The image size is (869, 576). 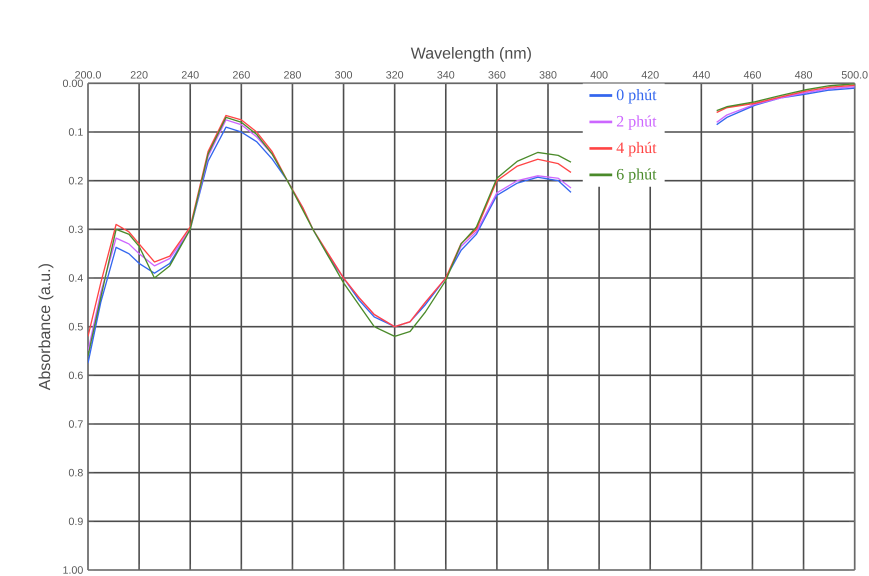 I want to click on x-tick-label: 400, so click(x=599, y=75).